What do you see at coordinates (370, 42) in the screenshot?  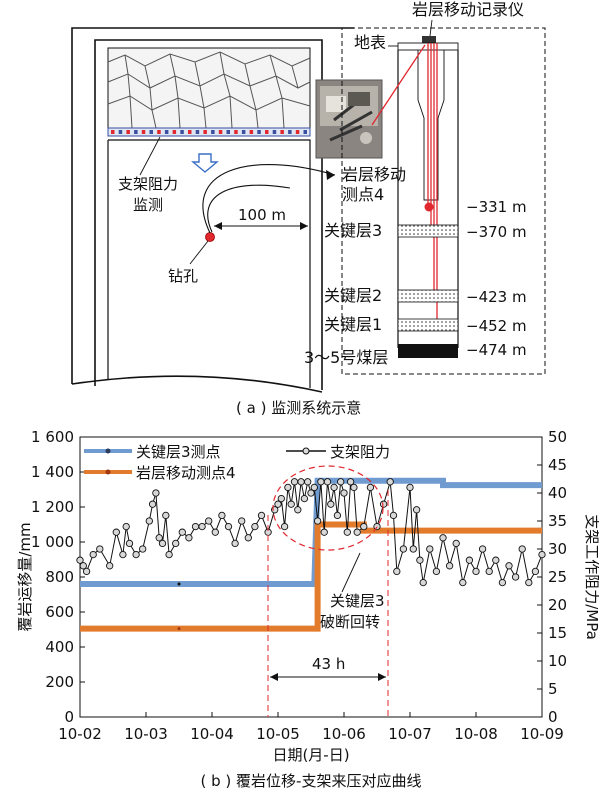 I see `surface-label: 地表` at bounding box center [370, 42].